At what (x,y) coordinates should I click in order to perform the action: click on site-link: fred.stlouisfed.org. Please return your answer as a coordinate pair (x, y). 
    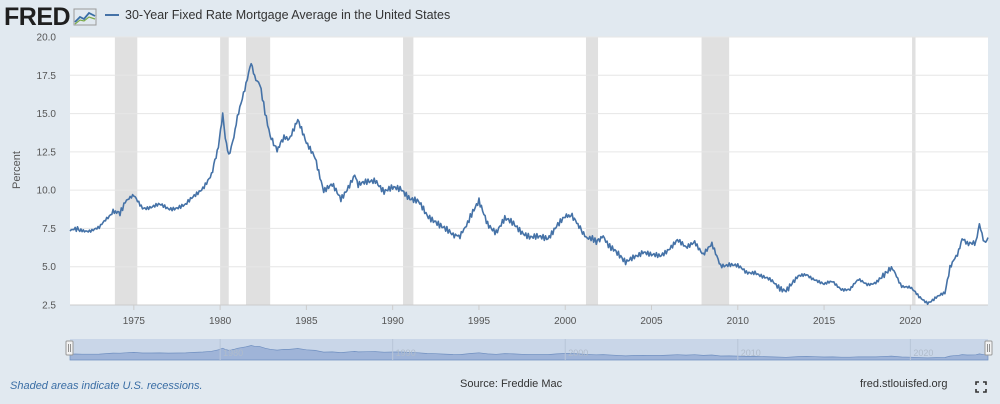
    Looking at the image, I should click on (904, 384).